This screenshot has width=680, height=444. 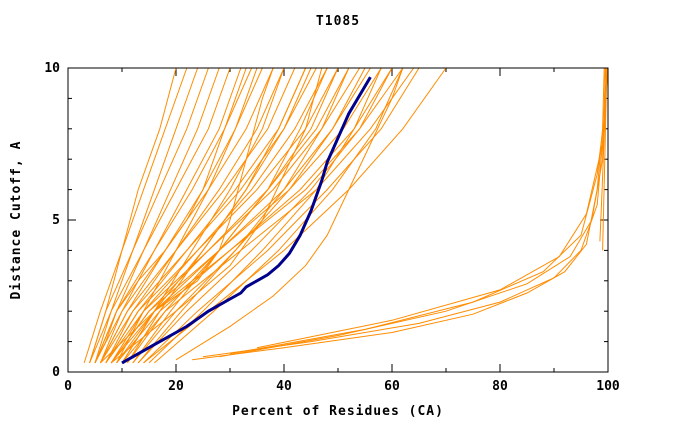 I want to click on y-axis-label: Distance Cutoff, A, so click(x=16, y=220).